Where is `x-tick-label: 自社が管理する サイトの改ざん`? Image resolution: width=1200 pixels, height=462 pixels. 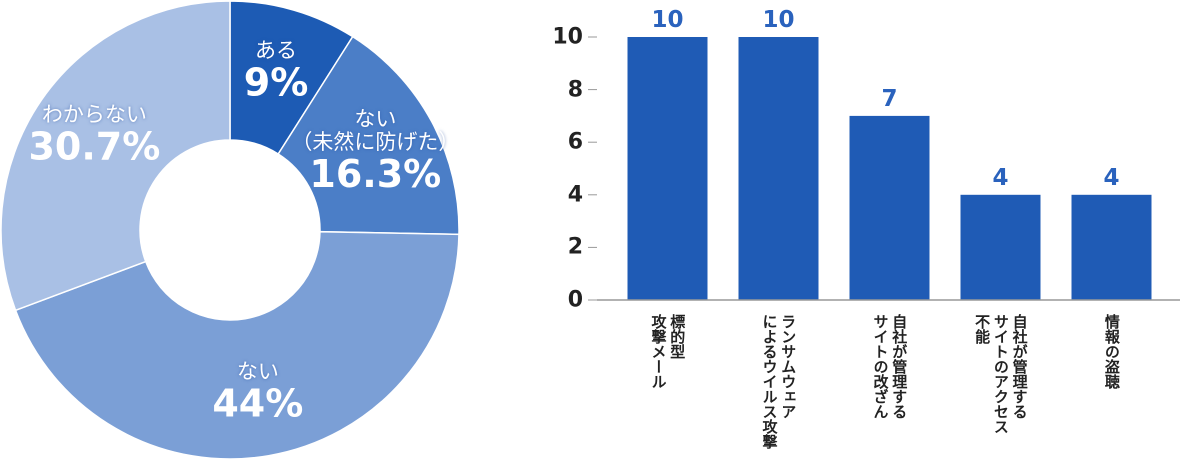 x-tick-label: 自社が管理する サイトの改ざん is located at coordinates (890, 366).